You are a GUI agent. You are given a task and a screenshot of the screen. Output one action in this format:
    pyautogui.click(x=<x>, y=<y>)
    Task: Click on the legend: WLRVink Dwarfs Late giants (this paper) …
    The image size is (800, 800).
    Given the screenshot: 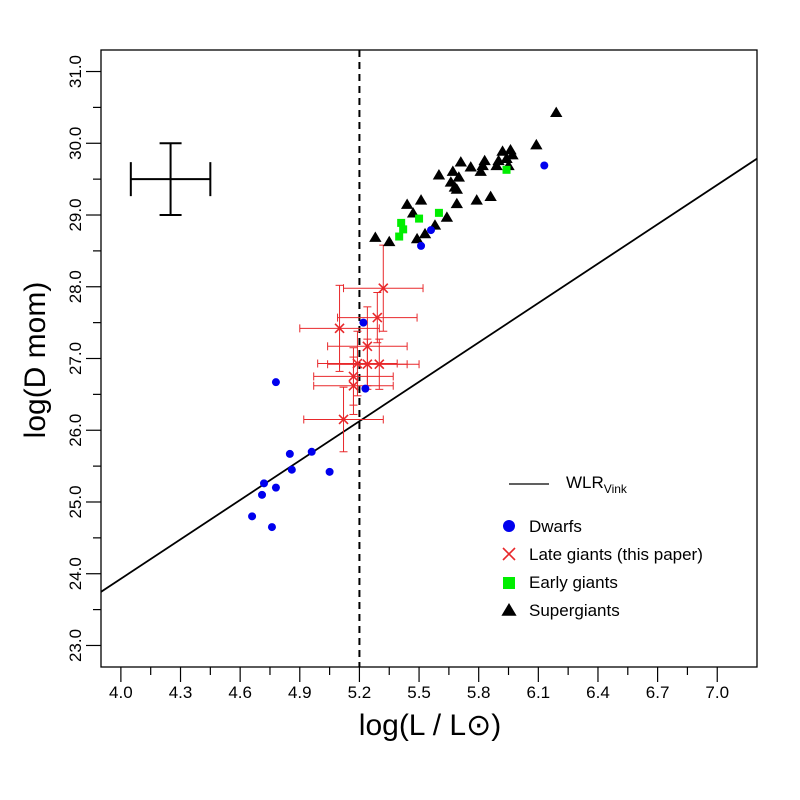 What is the action you would take?
    pyautogui.click(x=602, y=546)
    